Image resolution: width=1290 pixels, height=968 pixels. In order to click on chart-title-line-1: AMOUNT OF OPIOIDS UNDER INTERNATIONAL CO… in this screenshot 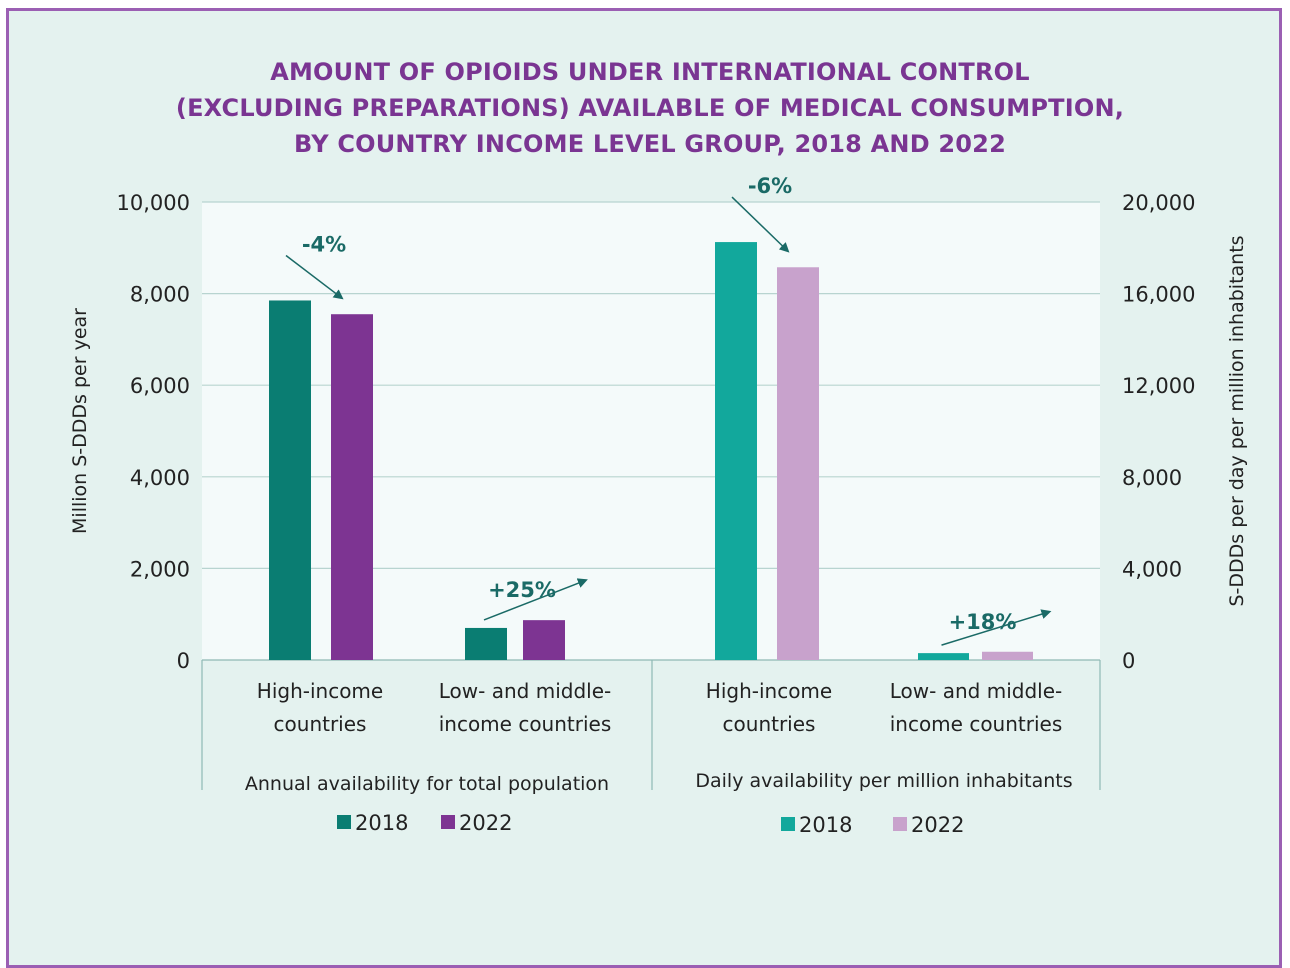, I will do `click(650, 72)`.